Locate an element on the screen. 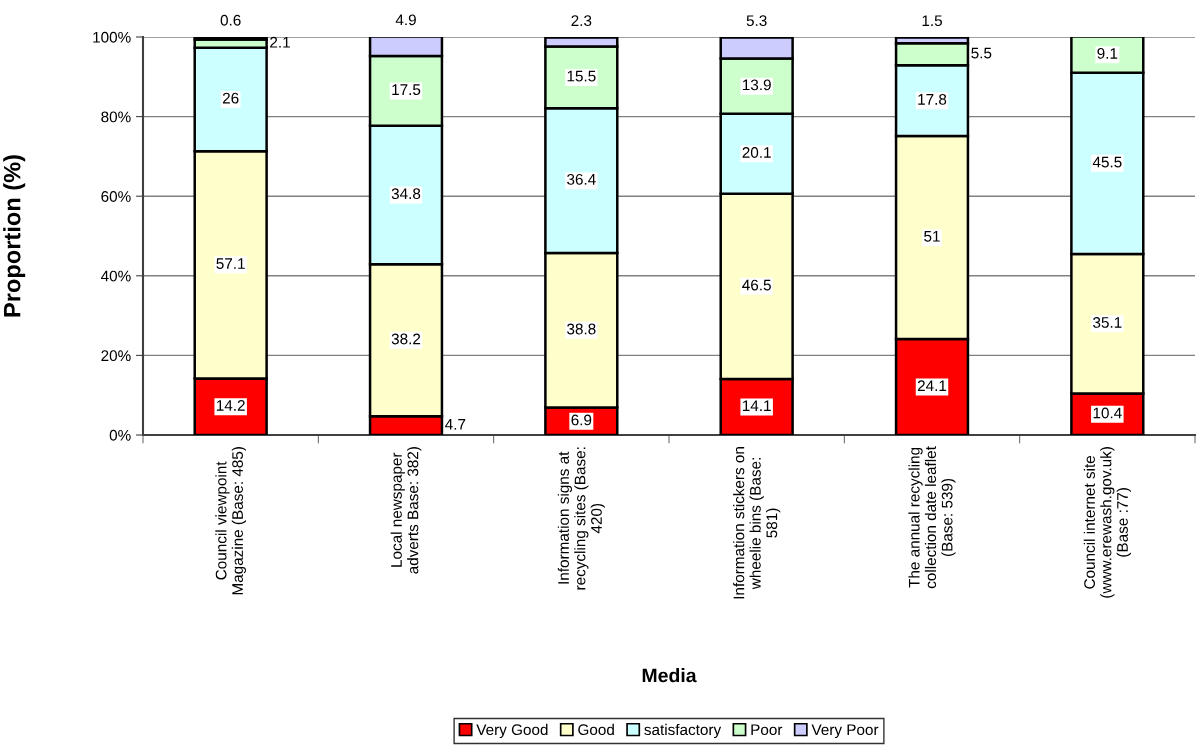 This screenshot has width=1197, height=745. data-label: 6.9 is located at coordinates (581, 420).